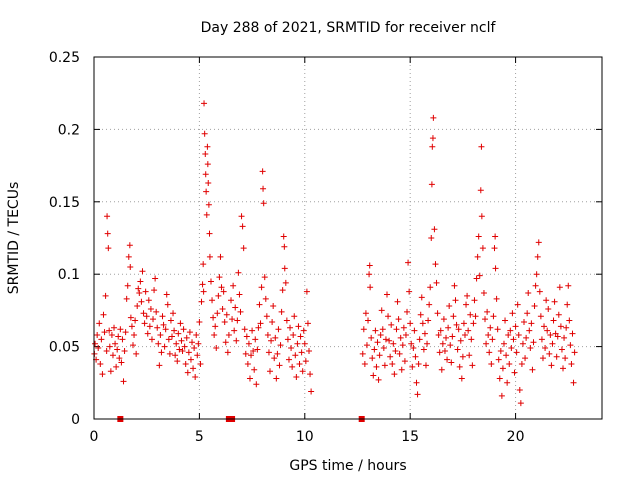 This screenshot has width=640, height=484. Describe the element at coordinates (410, 437) in the screenshot. I see `x-tick-label: 15` at that location.